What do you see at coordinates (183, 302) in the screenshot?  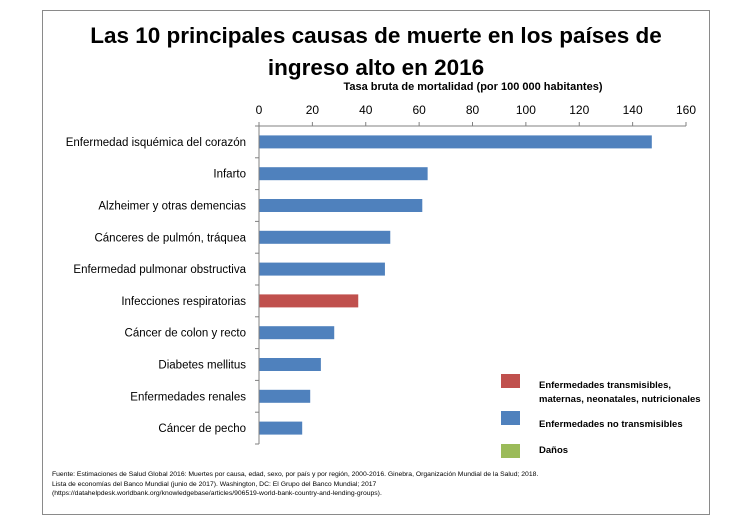 I see `category-label: Infecciones respiratorias` at bounding box center [183, 302].